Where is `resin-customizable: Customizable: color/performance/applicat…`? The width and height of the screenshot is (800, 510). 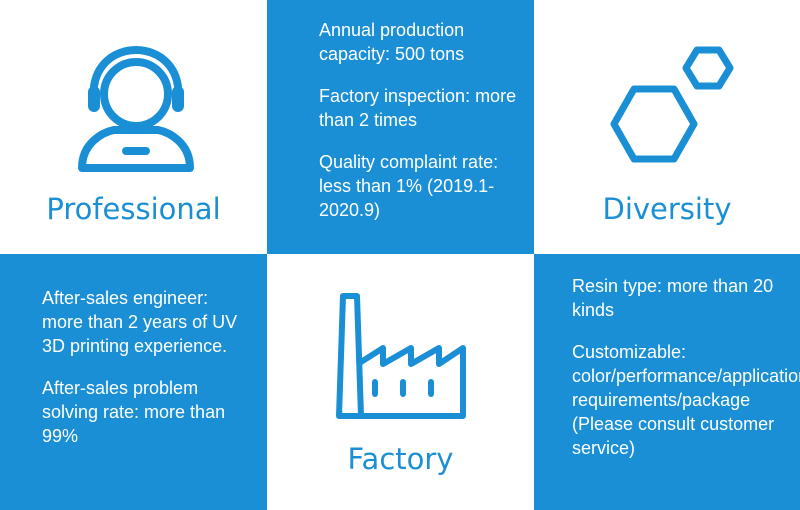 resin-customizable: Customizable: color/performance/applicat… is located at coordinates (686, 400).